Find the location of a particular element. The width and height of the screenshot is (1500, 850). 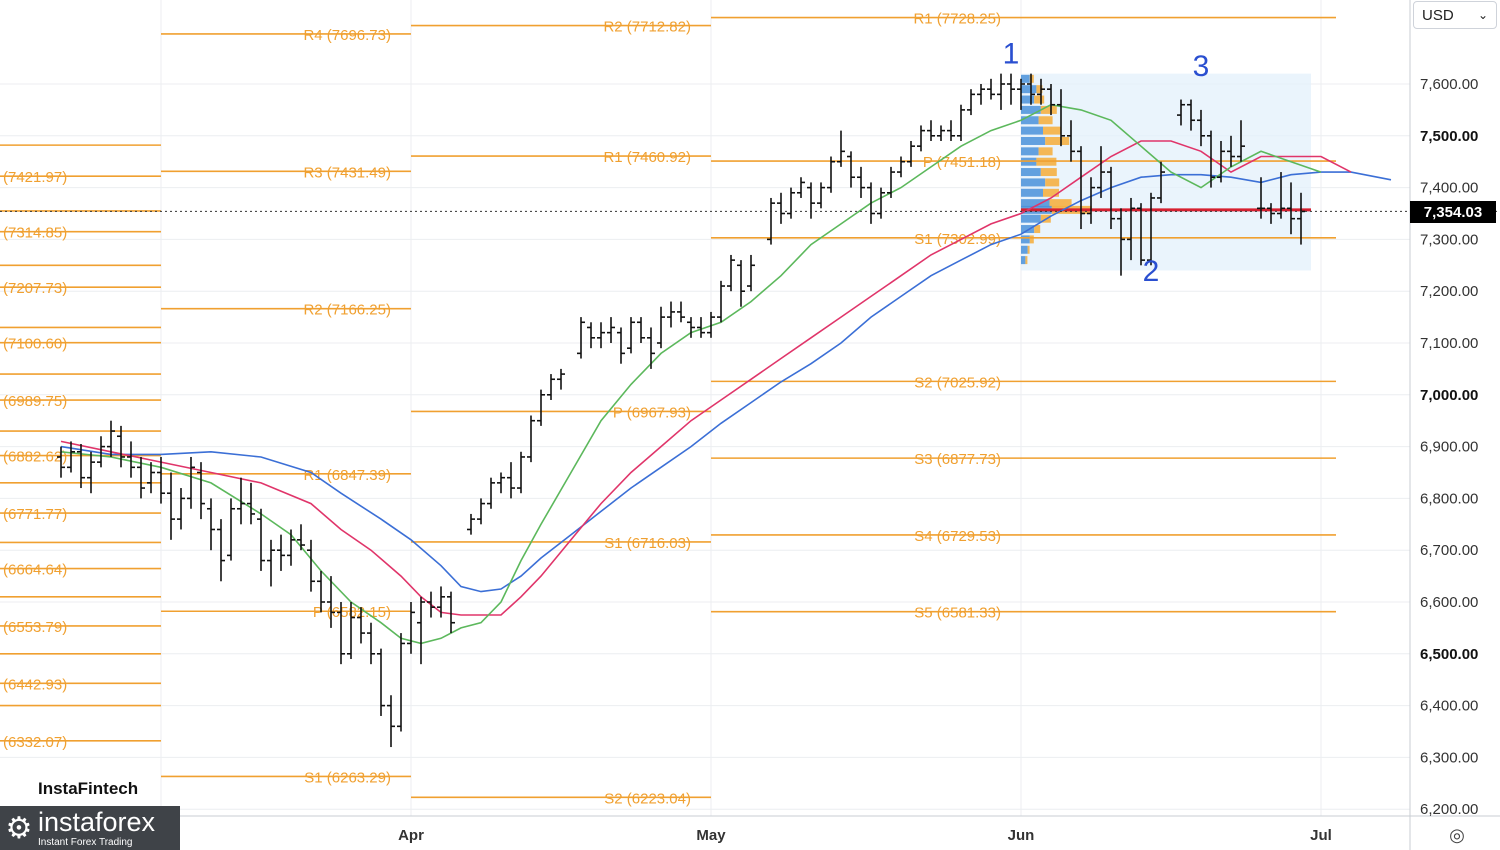

pivot-label: (7100.60) is located at coordinates (35, 344).